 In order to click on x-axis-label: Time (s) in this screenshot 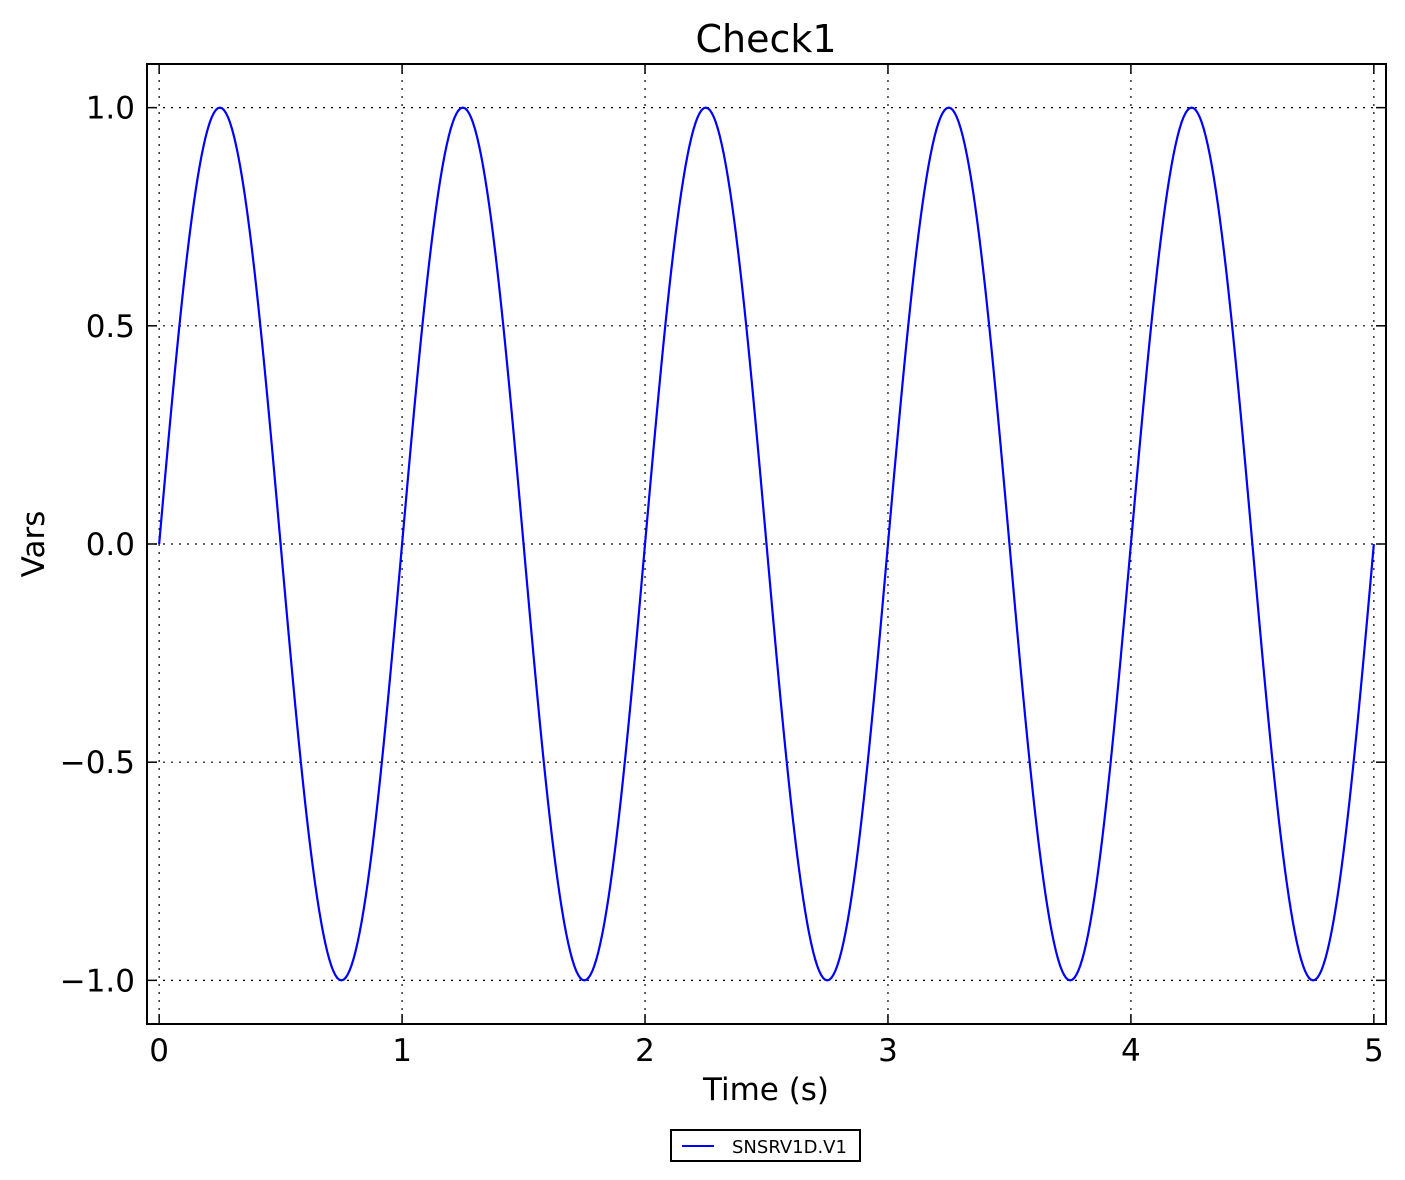, I will do `click(765, 1090)`.